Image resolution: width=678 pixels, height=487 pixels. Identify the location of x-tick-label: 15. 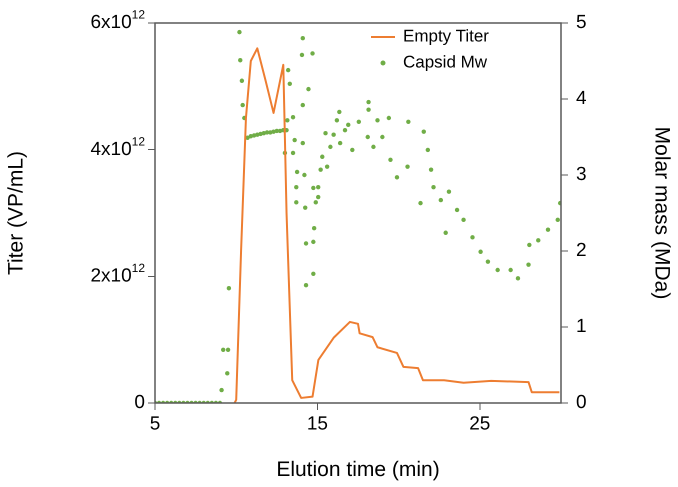
(317, 424).